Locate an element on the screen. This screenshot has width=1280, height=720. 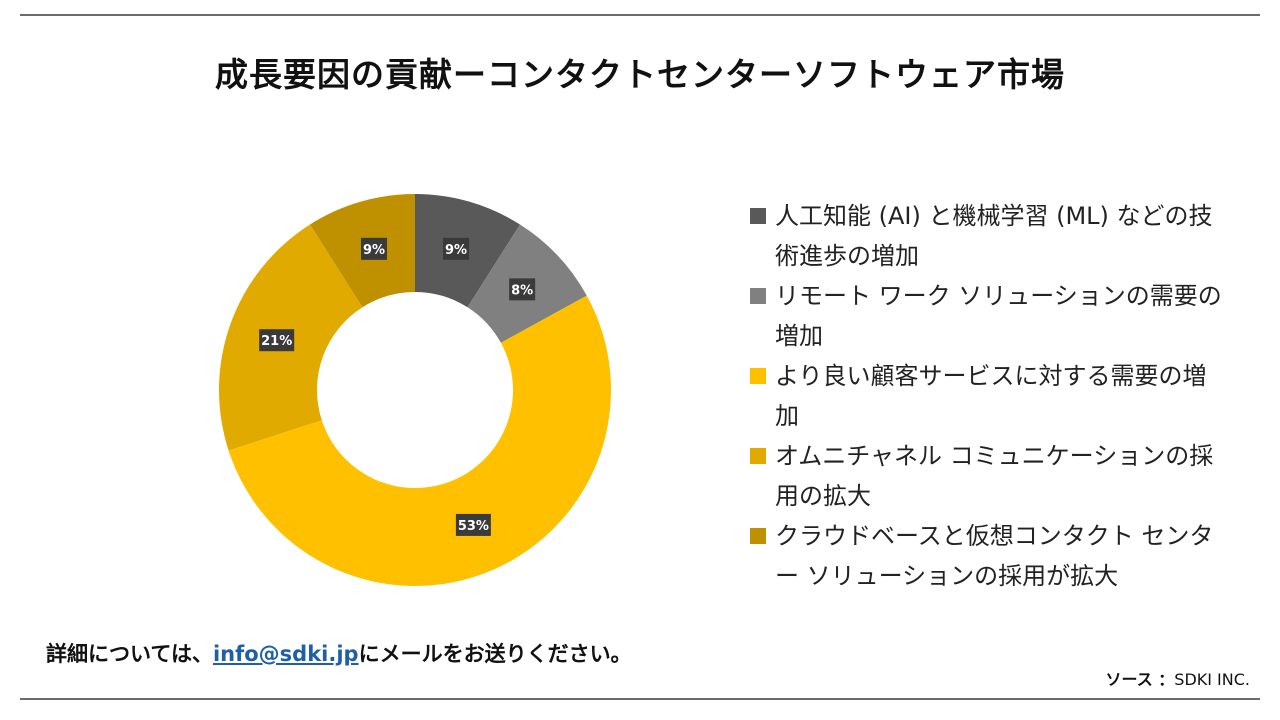
legend-label: リモート ワーク ソリューションの需要の増加 is located at coordinates (998, 316).